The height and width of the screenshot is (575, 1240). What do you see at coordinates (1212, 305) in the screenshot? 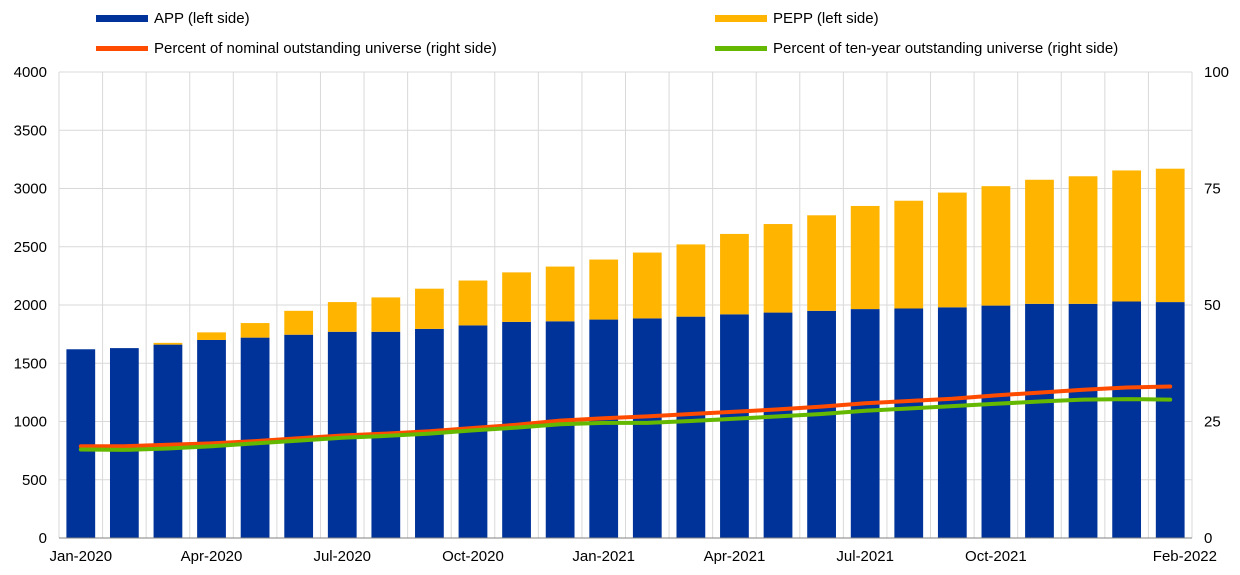
I see `right-tick-label: 50` at bounding box center [1212, 305].